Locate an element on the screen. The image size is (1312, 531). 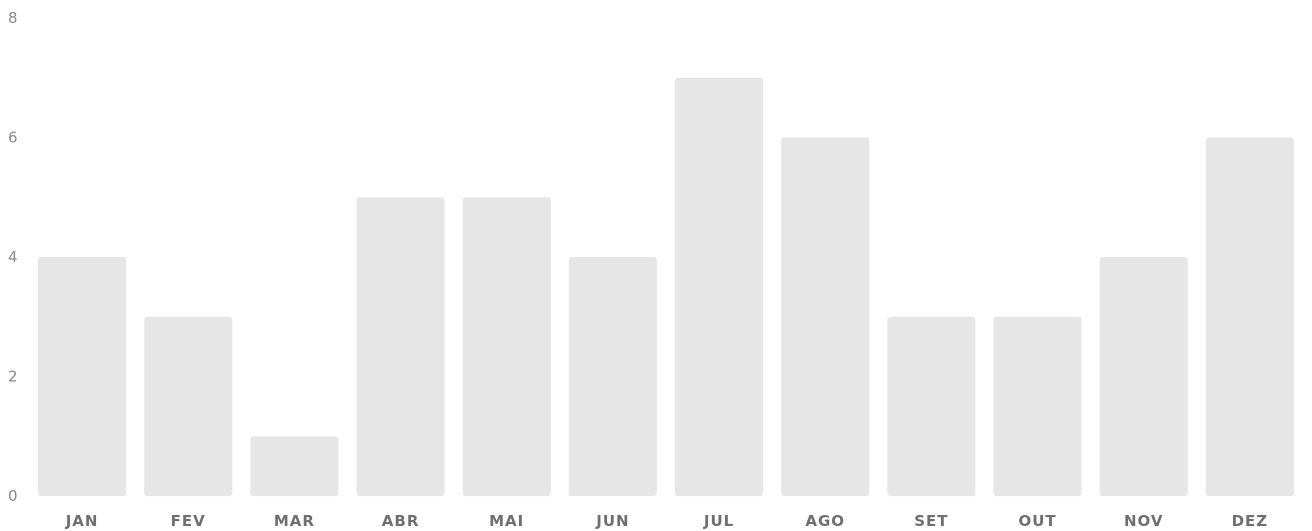
y-tick-label: 0 is located at coordinates (13, 496).